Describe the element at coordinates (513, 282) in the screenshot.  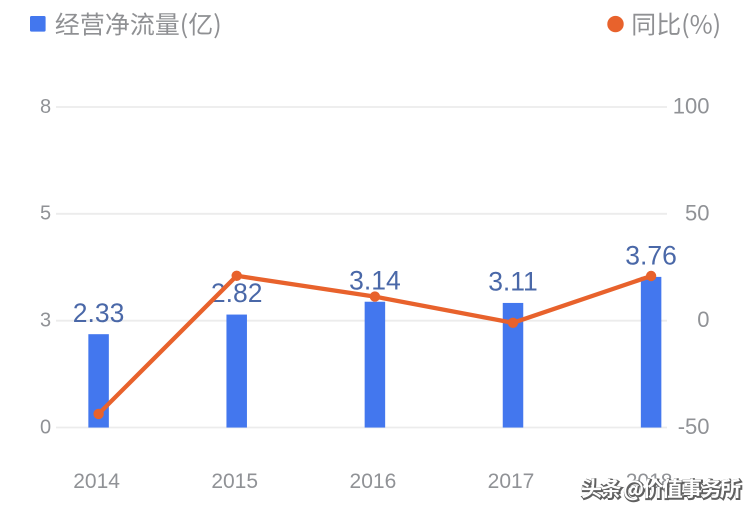
I see `svg-text: 3.11` at that location.